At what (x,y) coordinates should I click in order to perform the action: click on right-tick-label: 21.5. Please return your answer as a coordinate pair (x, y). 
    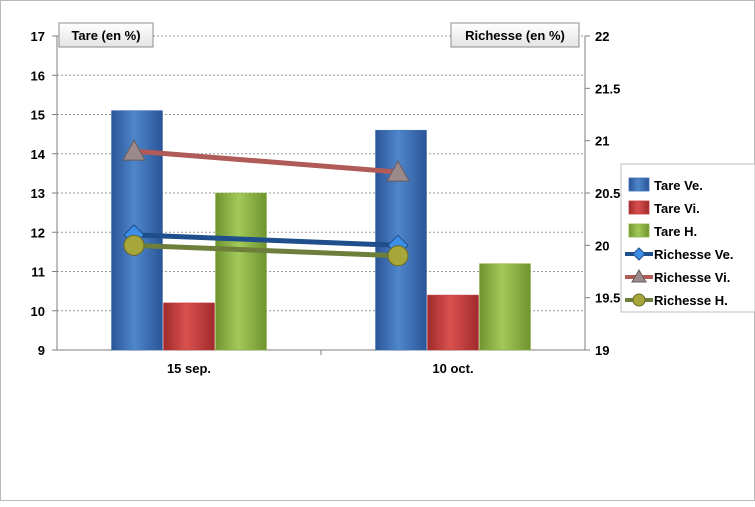
    Looking at the image, I should click on (607, 88).